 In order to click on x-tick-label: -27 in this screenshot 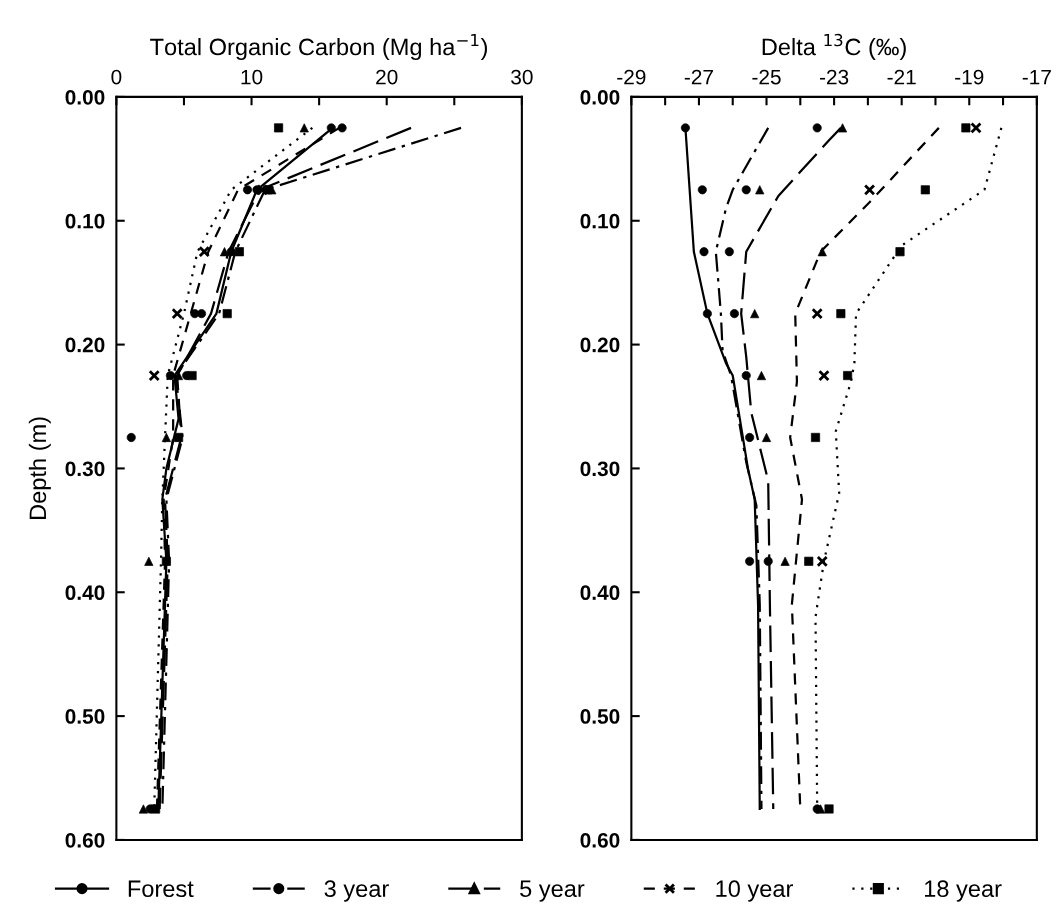, I will do `click(698, 77)`.